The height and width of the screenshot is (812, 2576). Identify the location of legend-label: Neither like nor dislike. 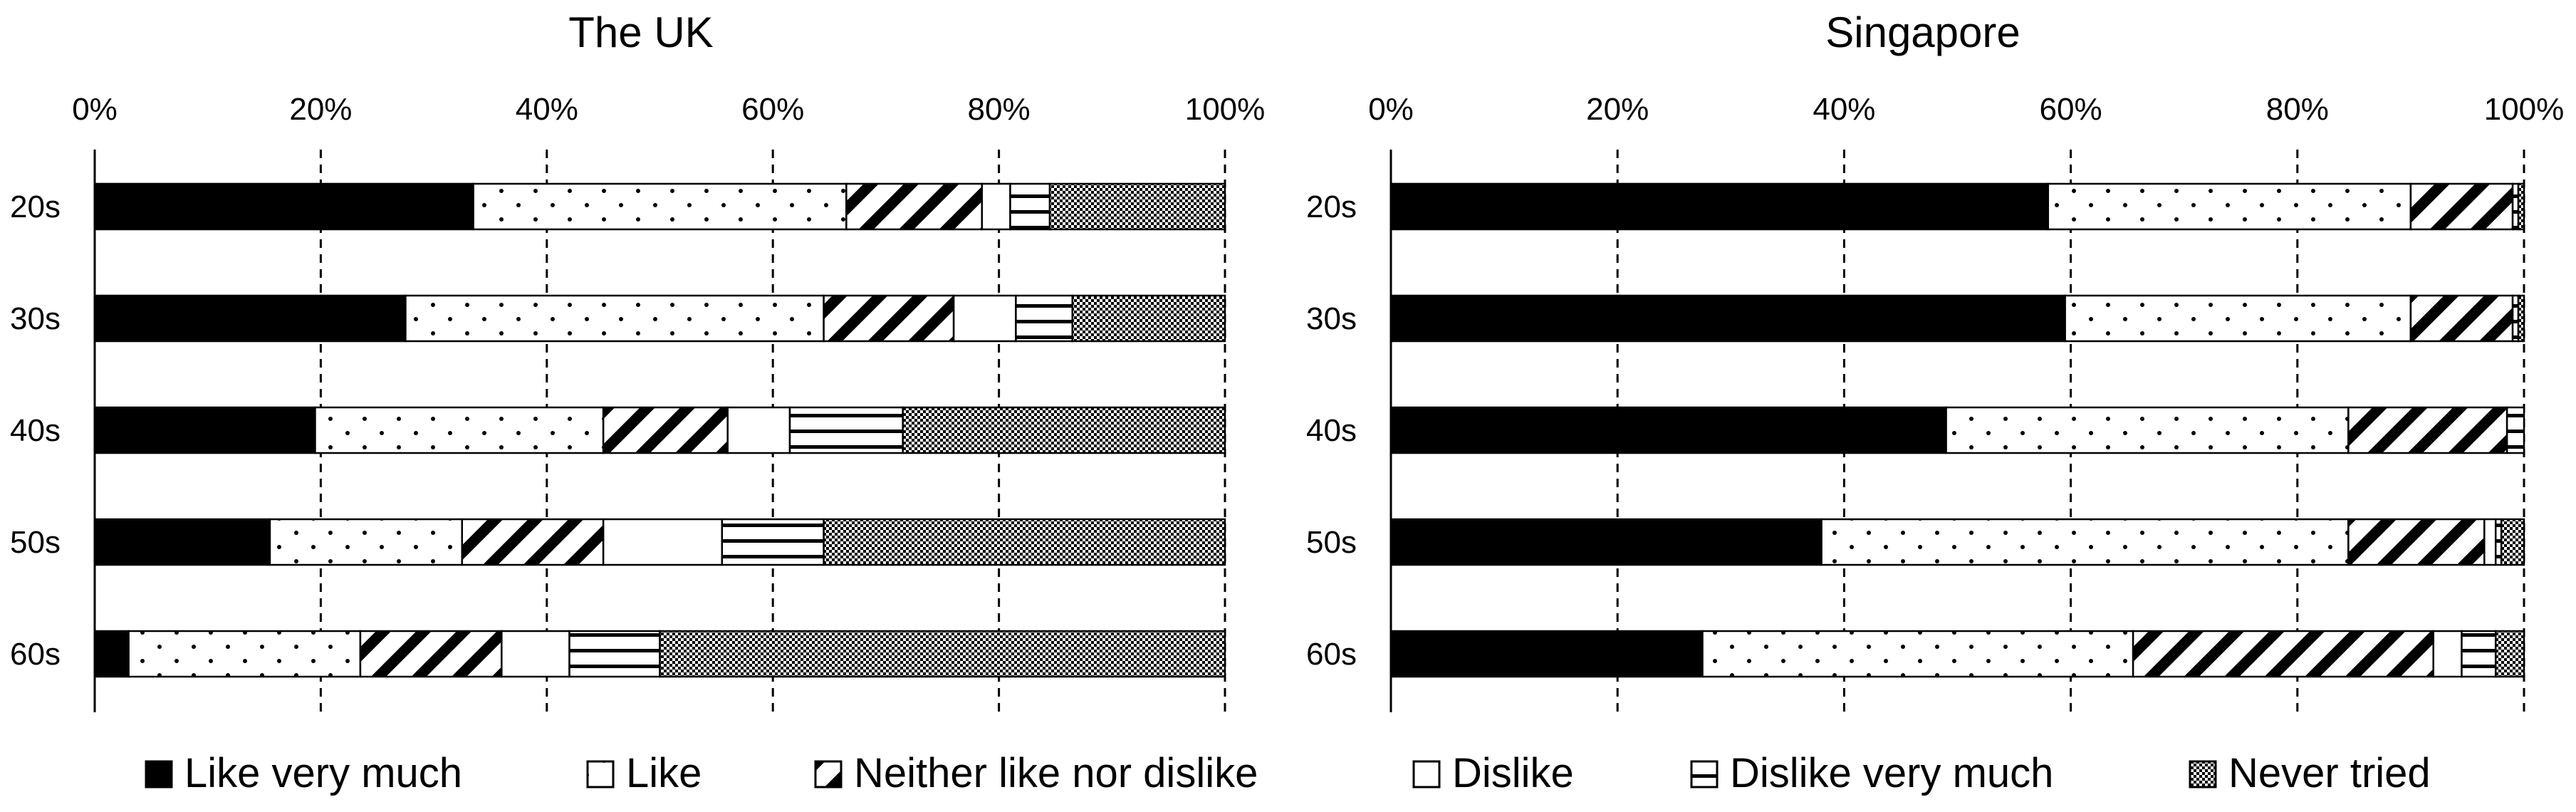
(1056, 773).